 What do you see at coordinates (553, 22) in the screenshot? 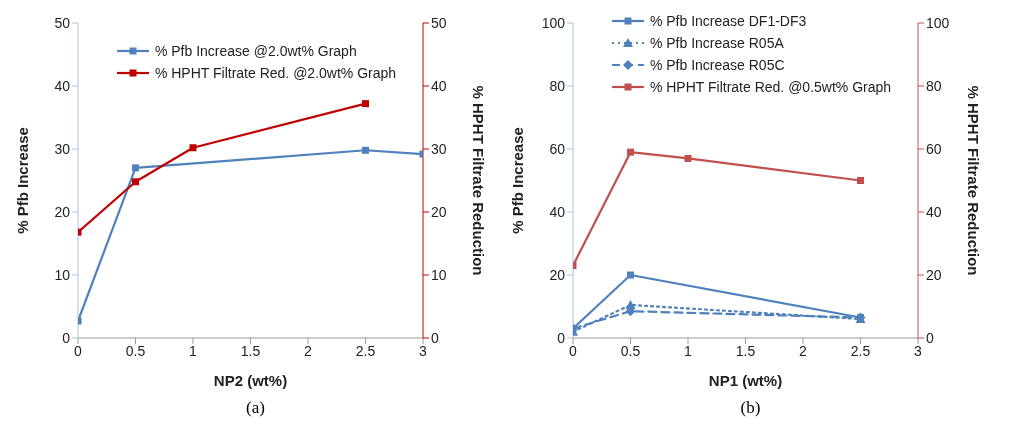
I see `y-tick-label: 100` at bounding box center [553, 22].